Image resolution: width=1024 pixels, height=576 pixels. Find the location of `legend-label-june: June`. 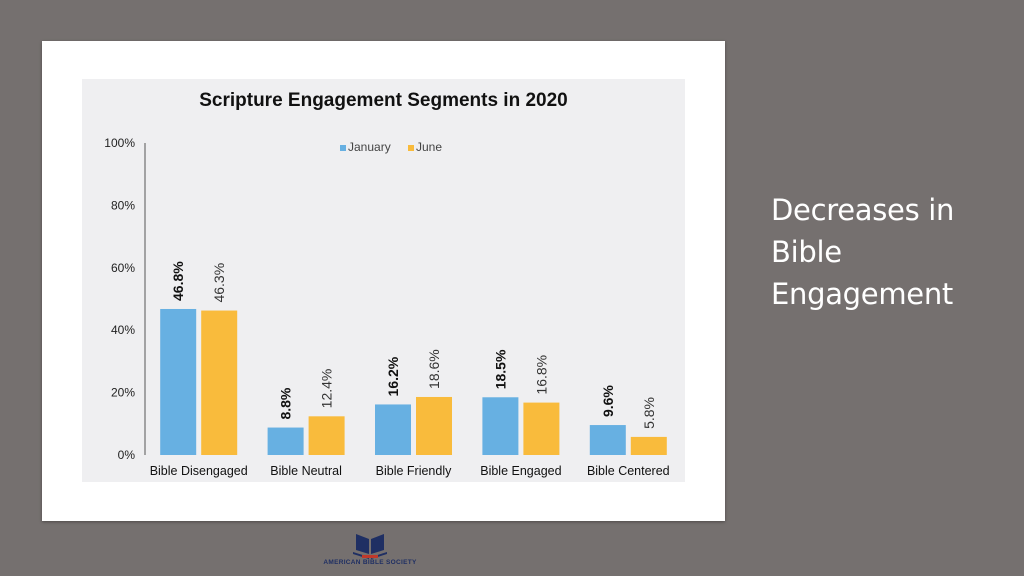

legend-label-june: June is located at coordinates (429, 147).